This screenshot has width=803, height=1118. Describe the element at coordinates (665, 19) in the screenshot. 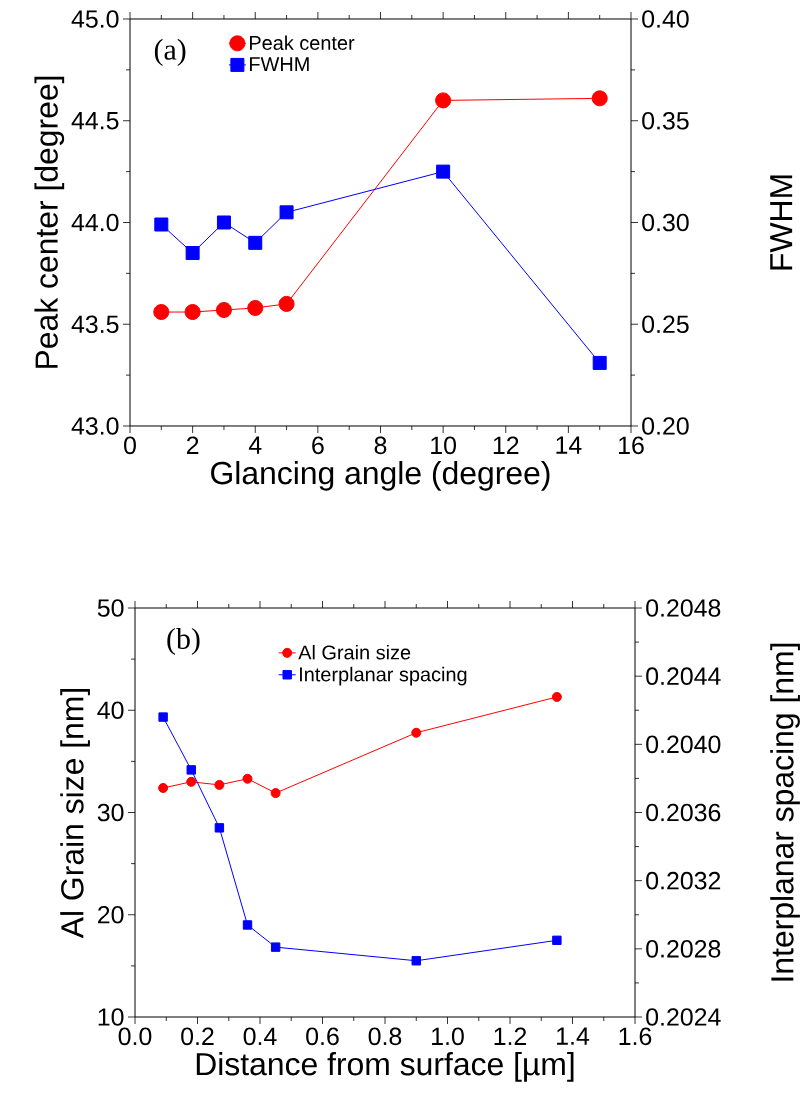

I see `y2-tick-label: 0.40` at that location.